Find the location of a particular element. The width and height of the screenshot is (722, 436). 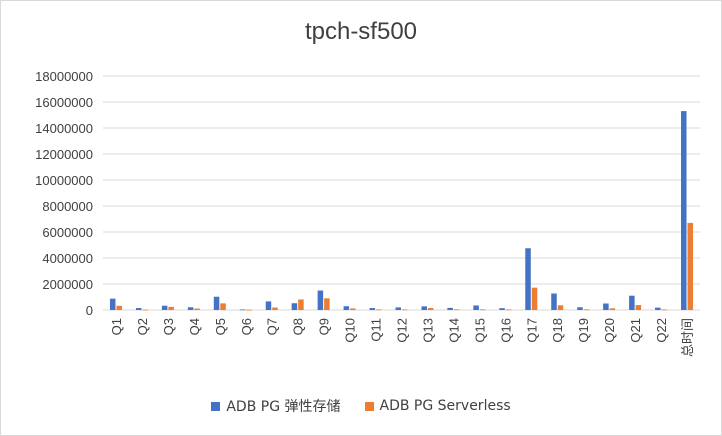

x-tick-label: Q7 is located at coordinates (272, 326).